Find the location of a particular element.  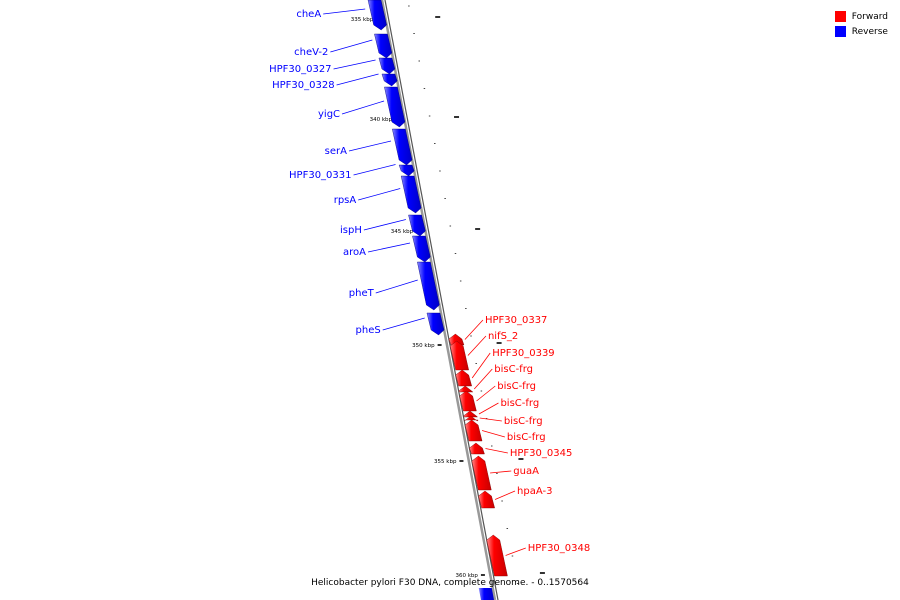

gene-label: guaA is located at coordinates (526, 471).